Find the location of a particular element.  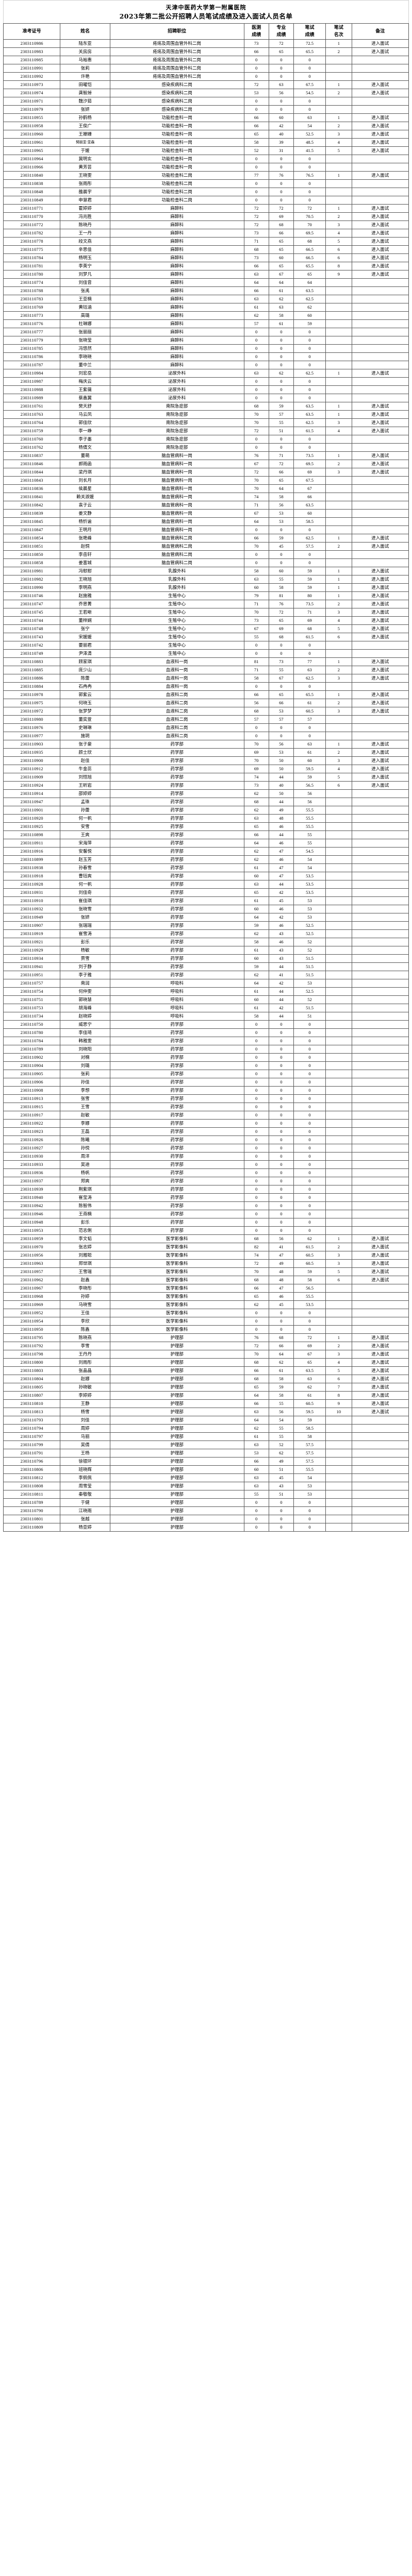

cell-candidate-name: 何一帆 is located at coordinates (85, 818).